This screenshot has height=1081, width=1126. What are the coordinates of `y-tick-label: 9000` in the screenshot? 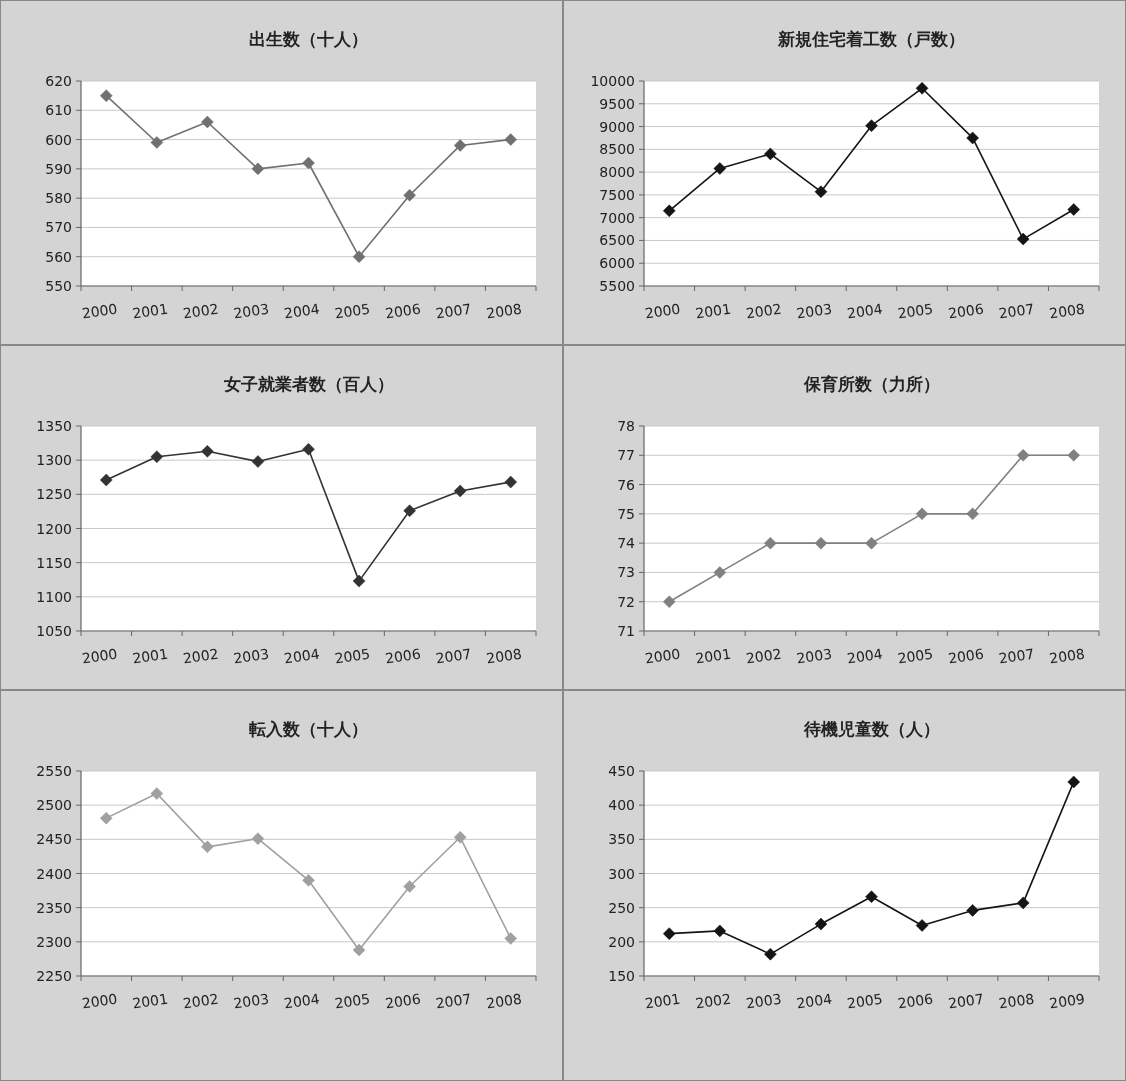 It's located at (617, 126).